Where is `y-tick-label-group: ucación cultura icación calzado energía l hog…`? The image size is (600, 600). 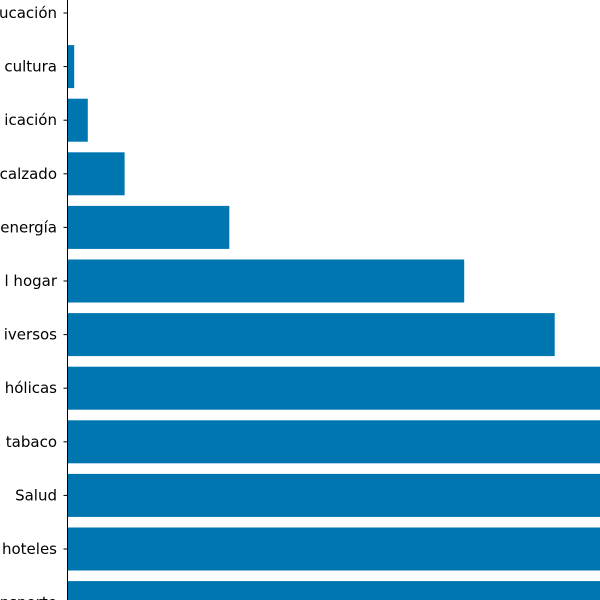
y-tick-label-group: ucación cultura icación calzado energía l hog… is located at coordinates (29, 302).